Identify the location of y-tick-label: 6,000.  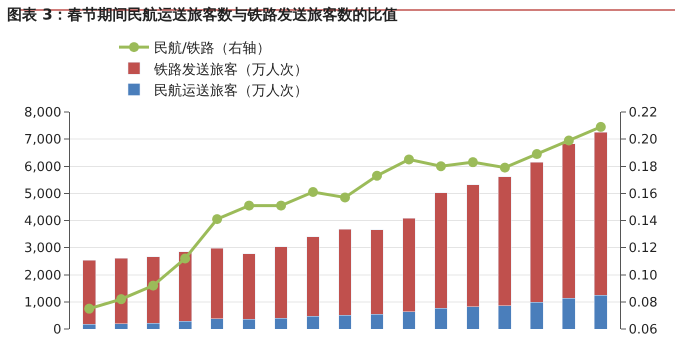
(43, 167).